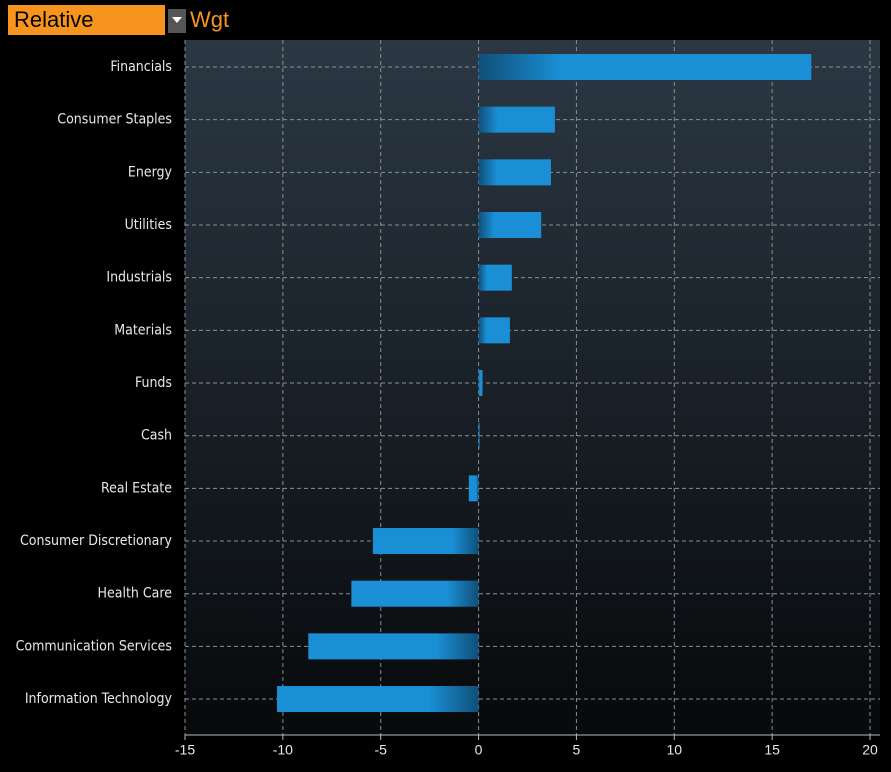 Image resolution: width=891 pixels, height=772 pixels. Describe the element at coordinates (156, 436) in the screenshot. I see `y-tick-label: Cash` at that location.